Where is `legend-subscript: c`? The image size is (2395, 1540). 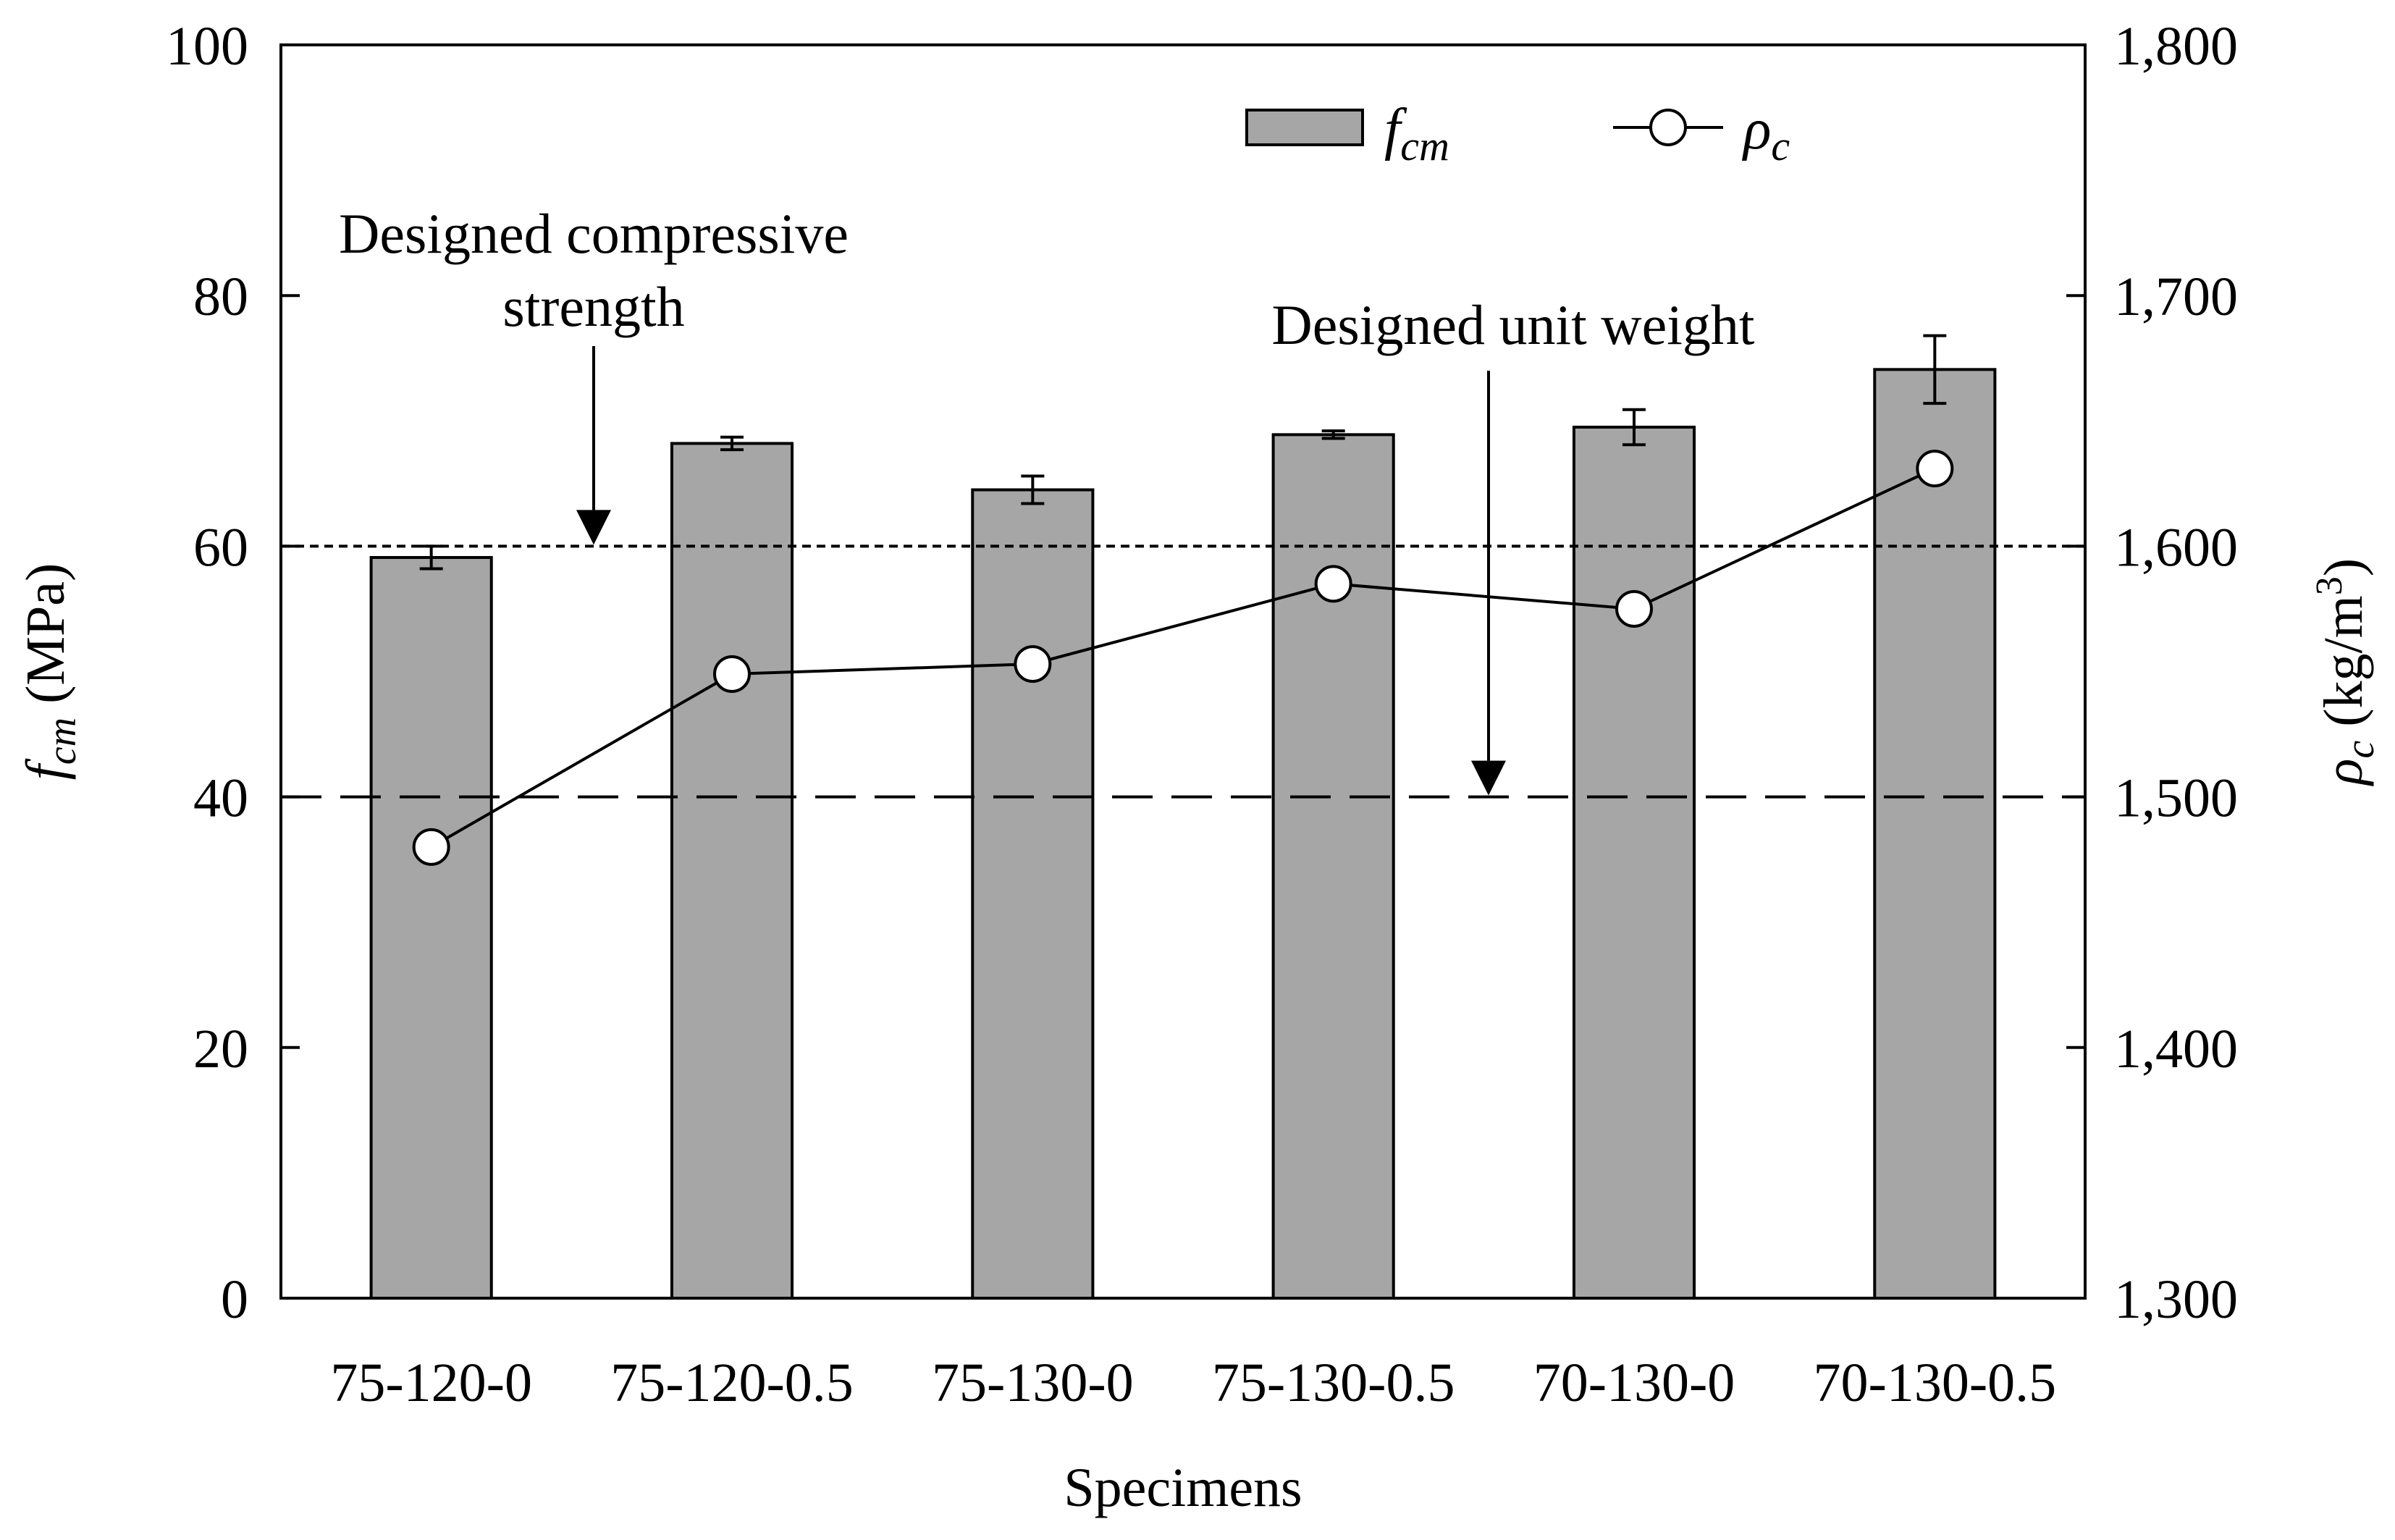 legend-subscript: c is located at coordinates (1781, 146).